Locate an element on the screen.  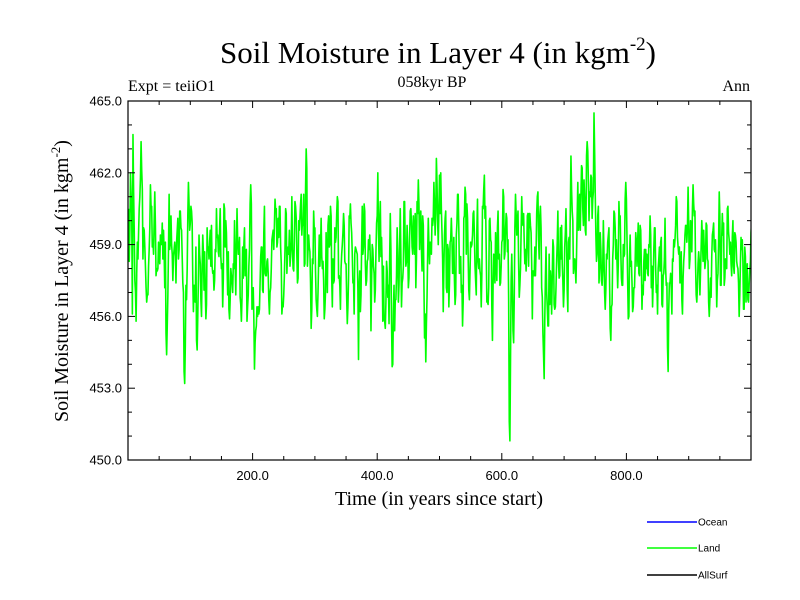
legend: Ocean Land AllSurf is located at coordinates (687, 550).